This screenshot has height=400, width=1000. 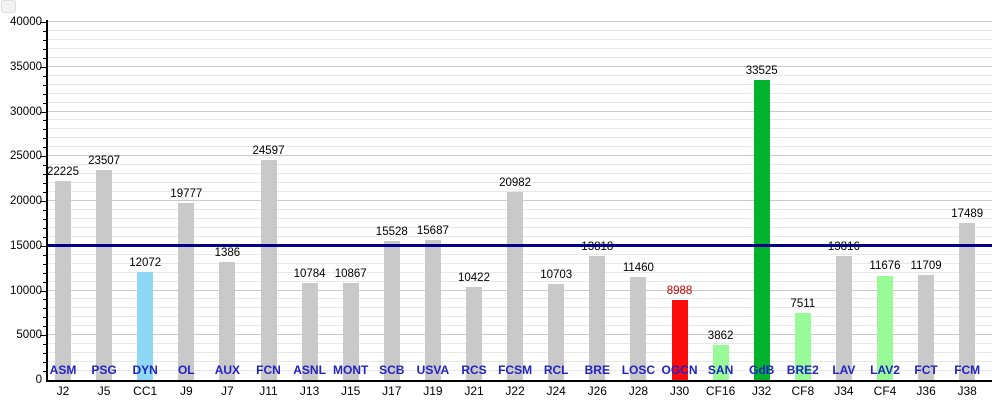 What do you see at coordinates (926, 391) in the screenshot?
I see `x-axis-tick-label: J36` at bounding box center [926, 391].